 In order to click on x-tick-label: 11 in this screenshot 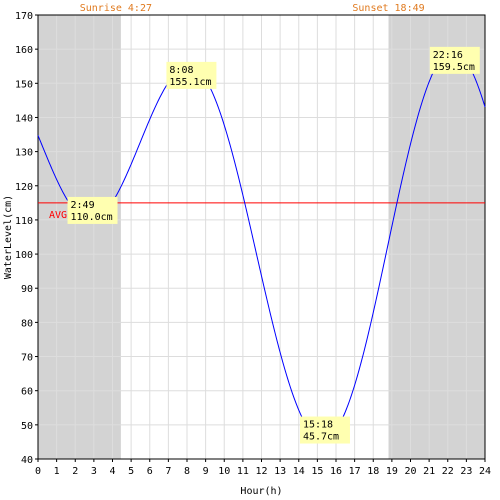, I will do `click(243, 471)`.